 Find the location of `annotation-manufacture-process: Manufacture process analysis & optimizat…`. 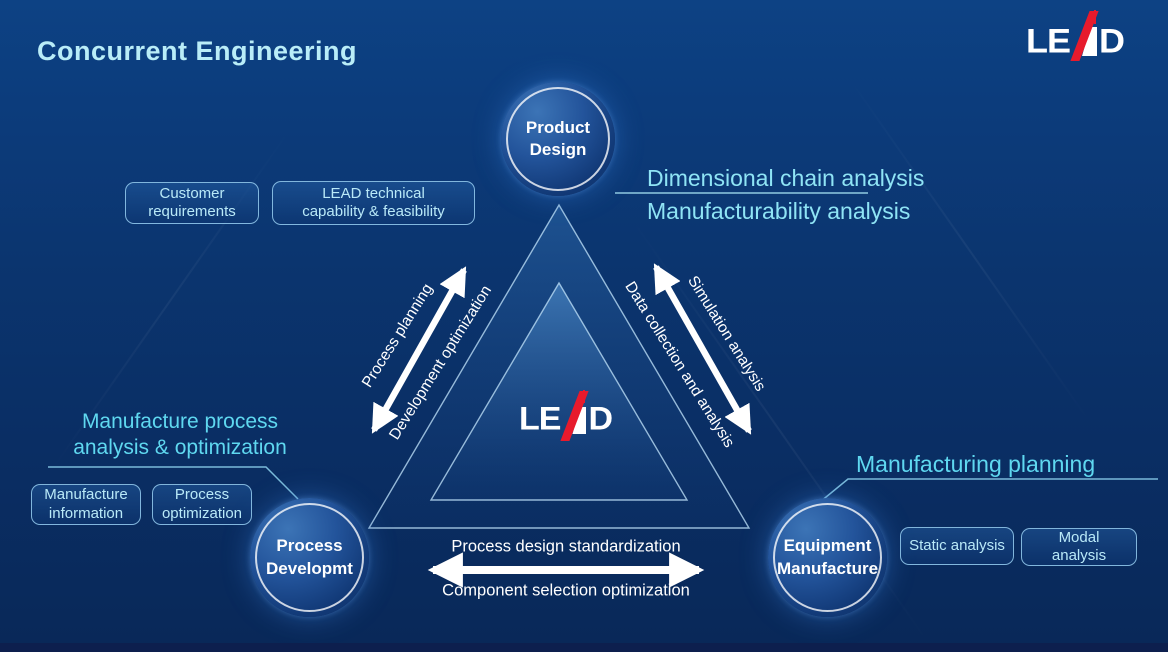

annotation-manufacture-process: Manufacture process analysis & optimizat… is located at coordinates (180, 435).